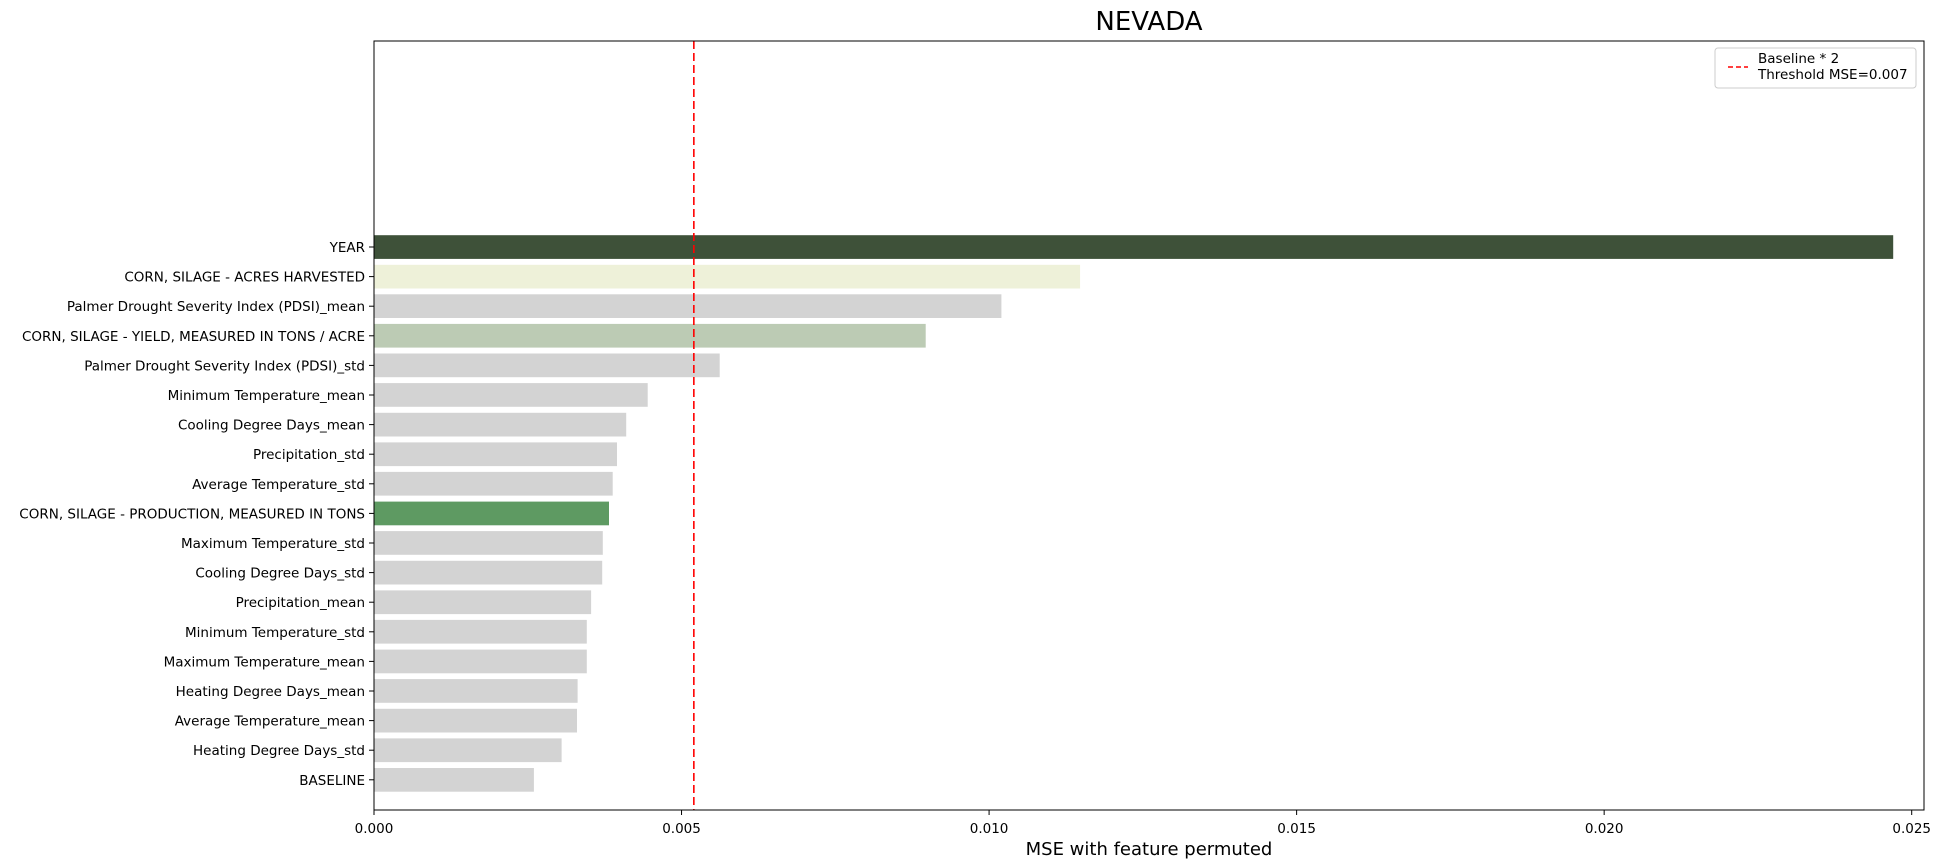 The width and height of the screenshot is (1941, 868). I want to click on x-axis-label: MSE with feature permuted, so click(1149, 849).